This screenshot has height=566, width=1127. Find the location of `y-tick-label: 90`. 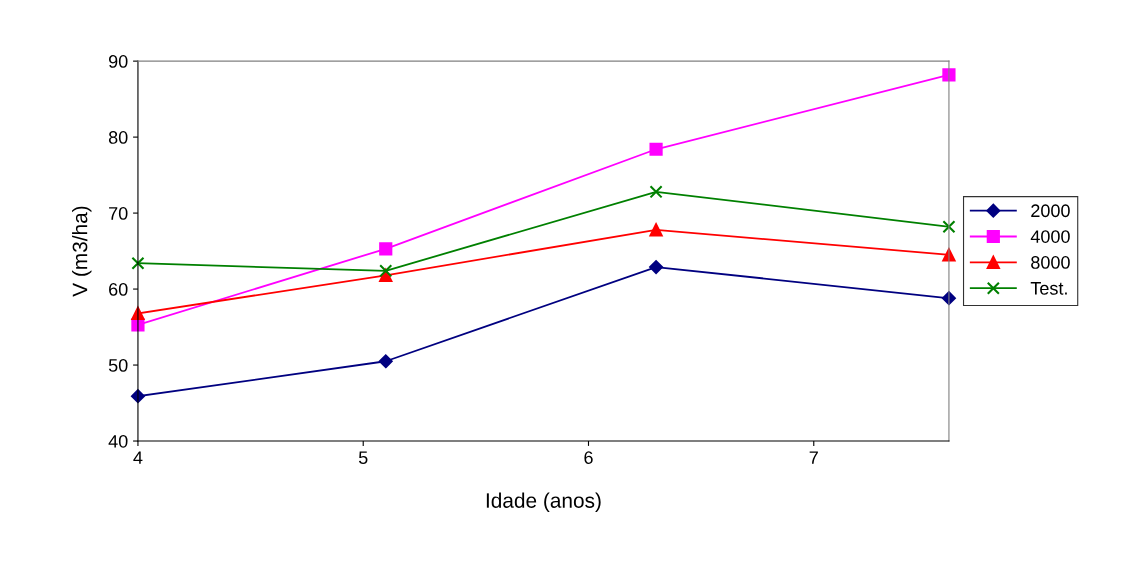

y-tick-label: 90 is located at coordinates (118, 61).